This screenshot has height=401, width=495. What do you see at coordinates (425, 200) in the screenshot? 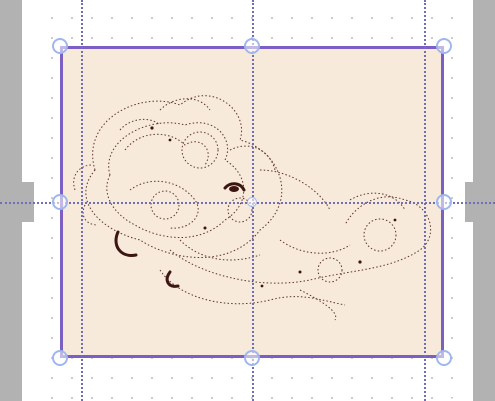
I see `vertical-guide-right` at bounding box center [425, 200].